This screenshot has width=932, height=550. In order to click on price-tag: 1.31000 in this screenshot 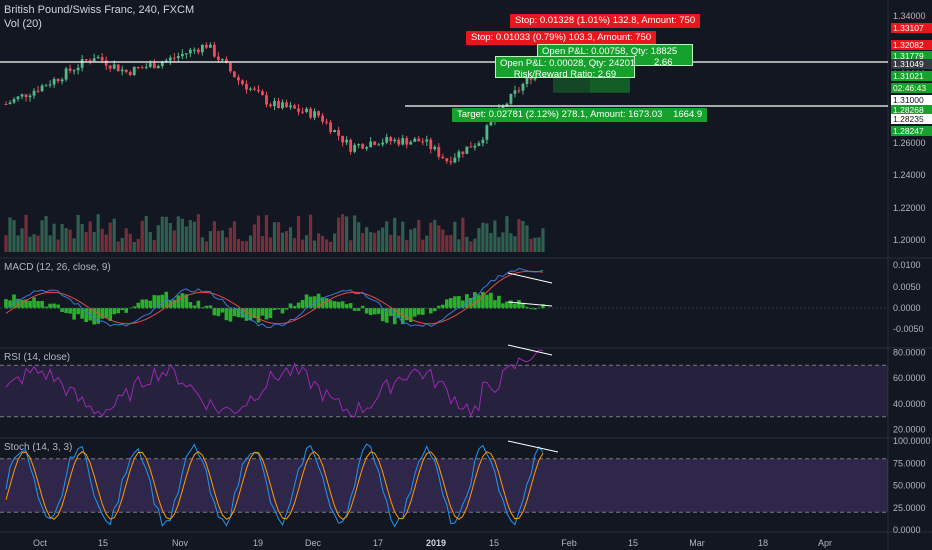, I will do `click(911, 100)`.